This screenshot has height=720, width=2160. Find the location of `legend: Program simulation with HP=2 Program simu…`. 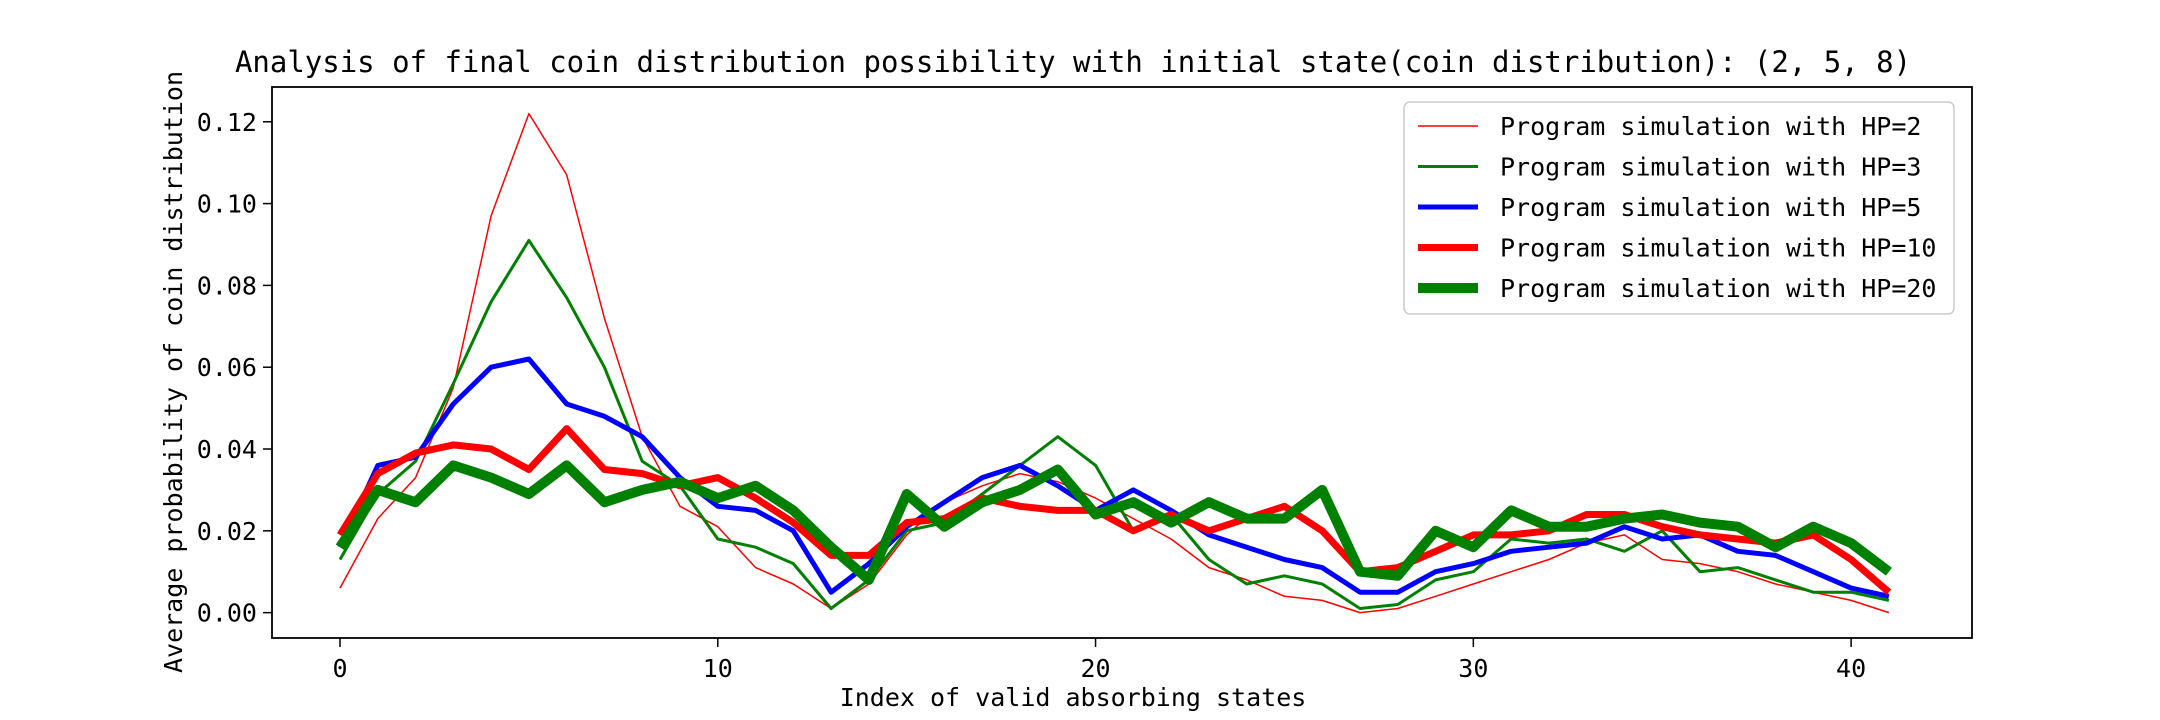

legend: Program simulation with HP=2 Program simu… is located at coordinates (1679, 208).